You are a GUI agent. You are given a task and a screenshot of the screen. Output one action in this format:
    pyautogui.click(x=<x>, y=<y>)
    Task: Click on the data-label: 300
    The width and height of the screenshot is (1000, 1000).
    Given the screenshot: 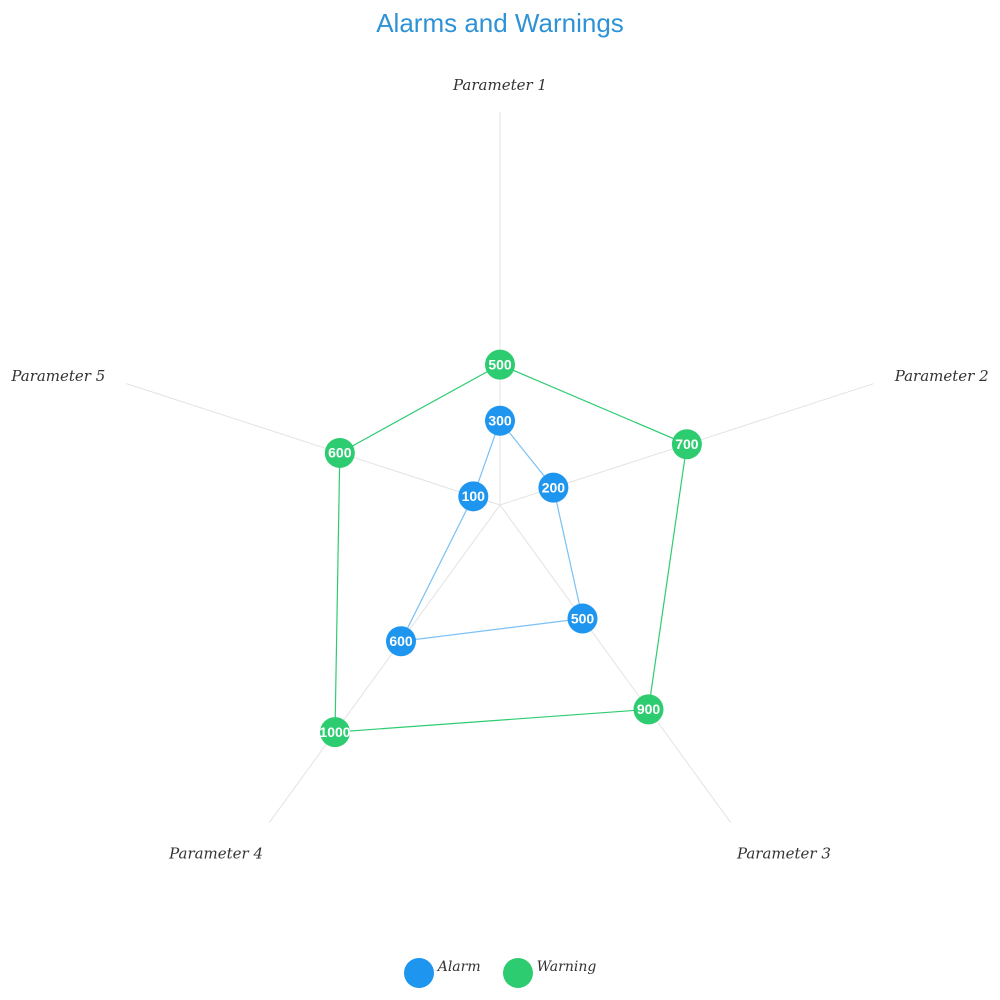 What is the action you would take?
    pyautogui.click(x=500, y=420)
    